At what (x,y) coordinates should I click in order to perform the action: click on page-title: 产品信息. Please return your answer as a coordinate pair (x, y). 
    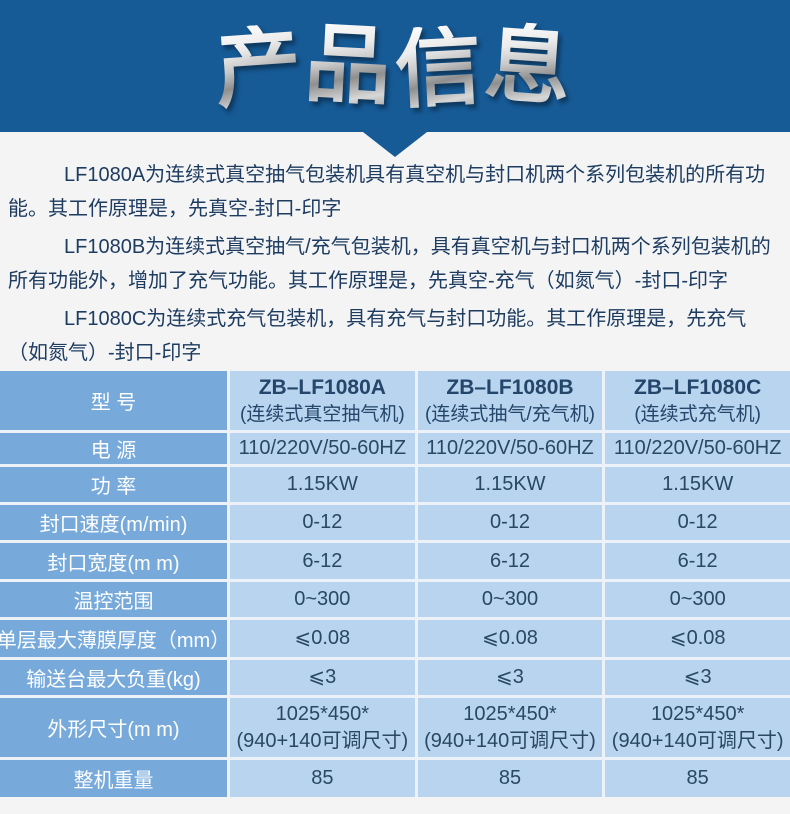
    Looking at the image, I should click on (395, 66).